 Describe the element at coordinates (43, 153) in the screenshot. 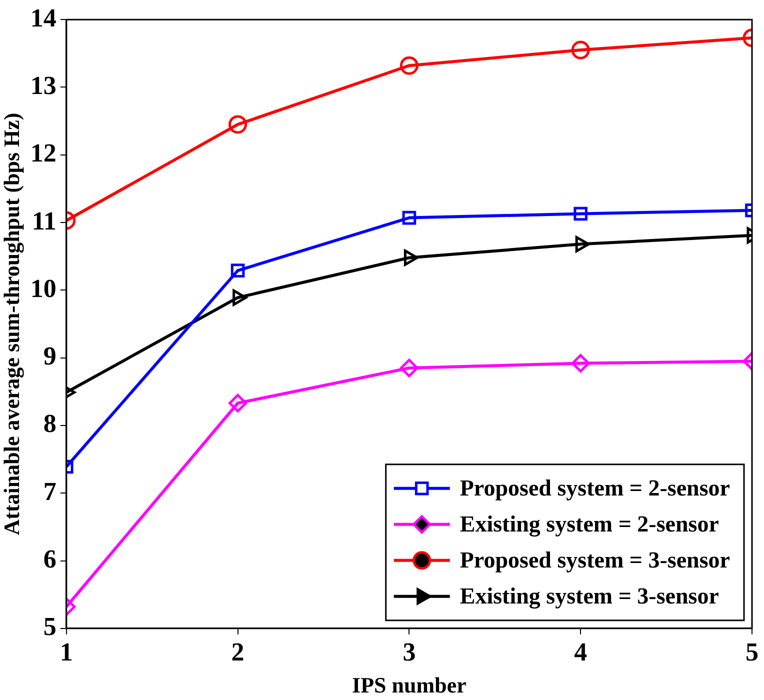

I see `y-tick-label: 12` at that location.